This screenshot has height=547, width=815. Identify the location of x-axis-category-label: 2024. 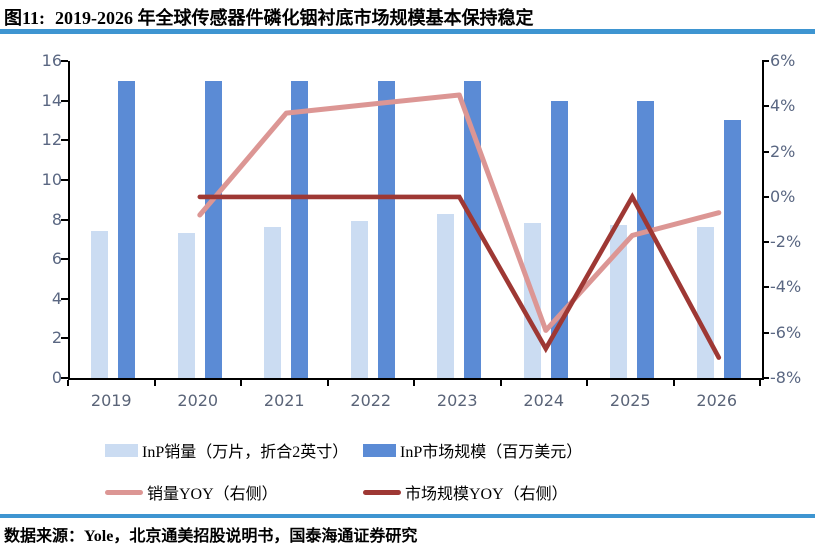
(544, 400).